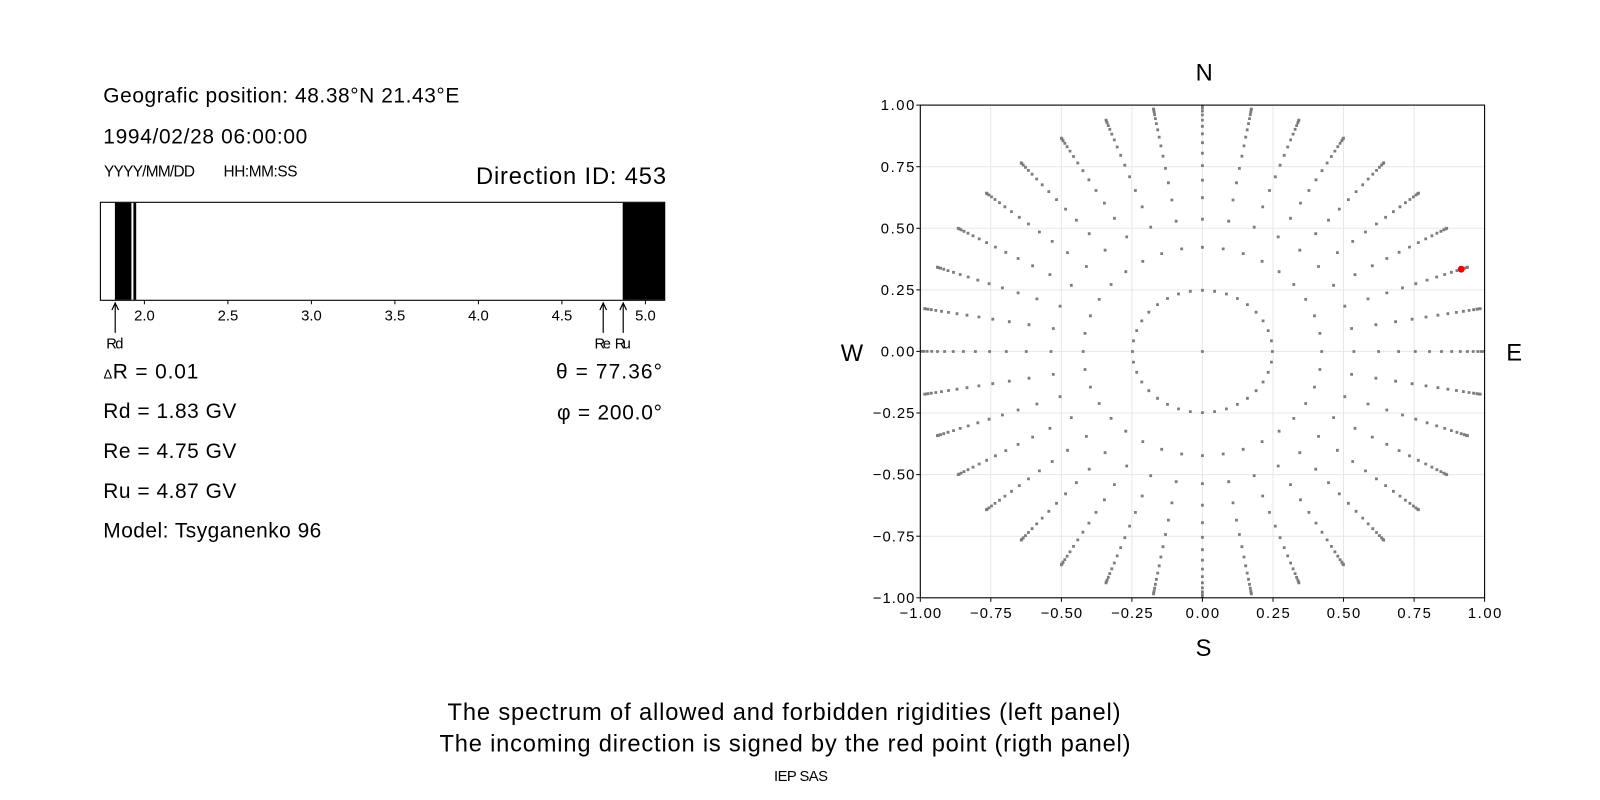  I want to click on svg-text: IEP SAS, so click(801, 777).